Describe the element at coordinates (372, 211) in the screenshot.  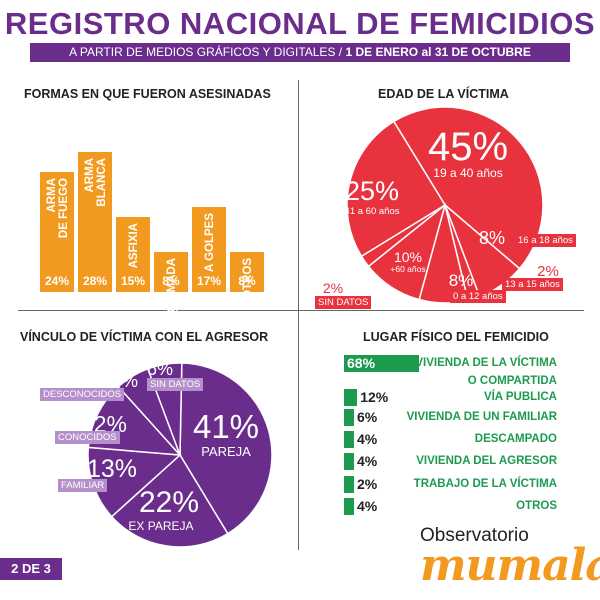
I see `age-range-label: 41 a 60 años` at that location.